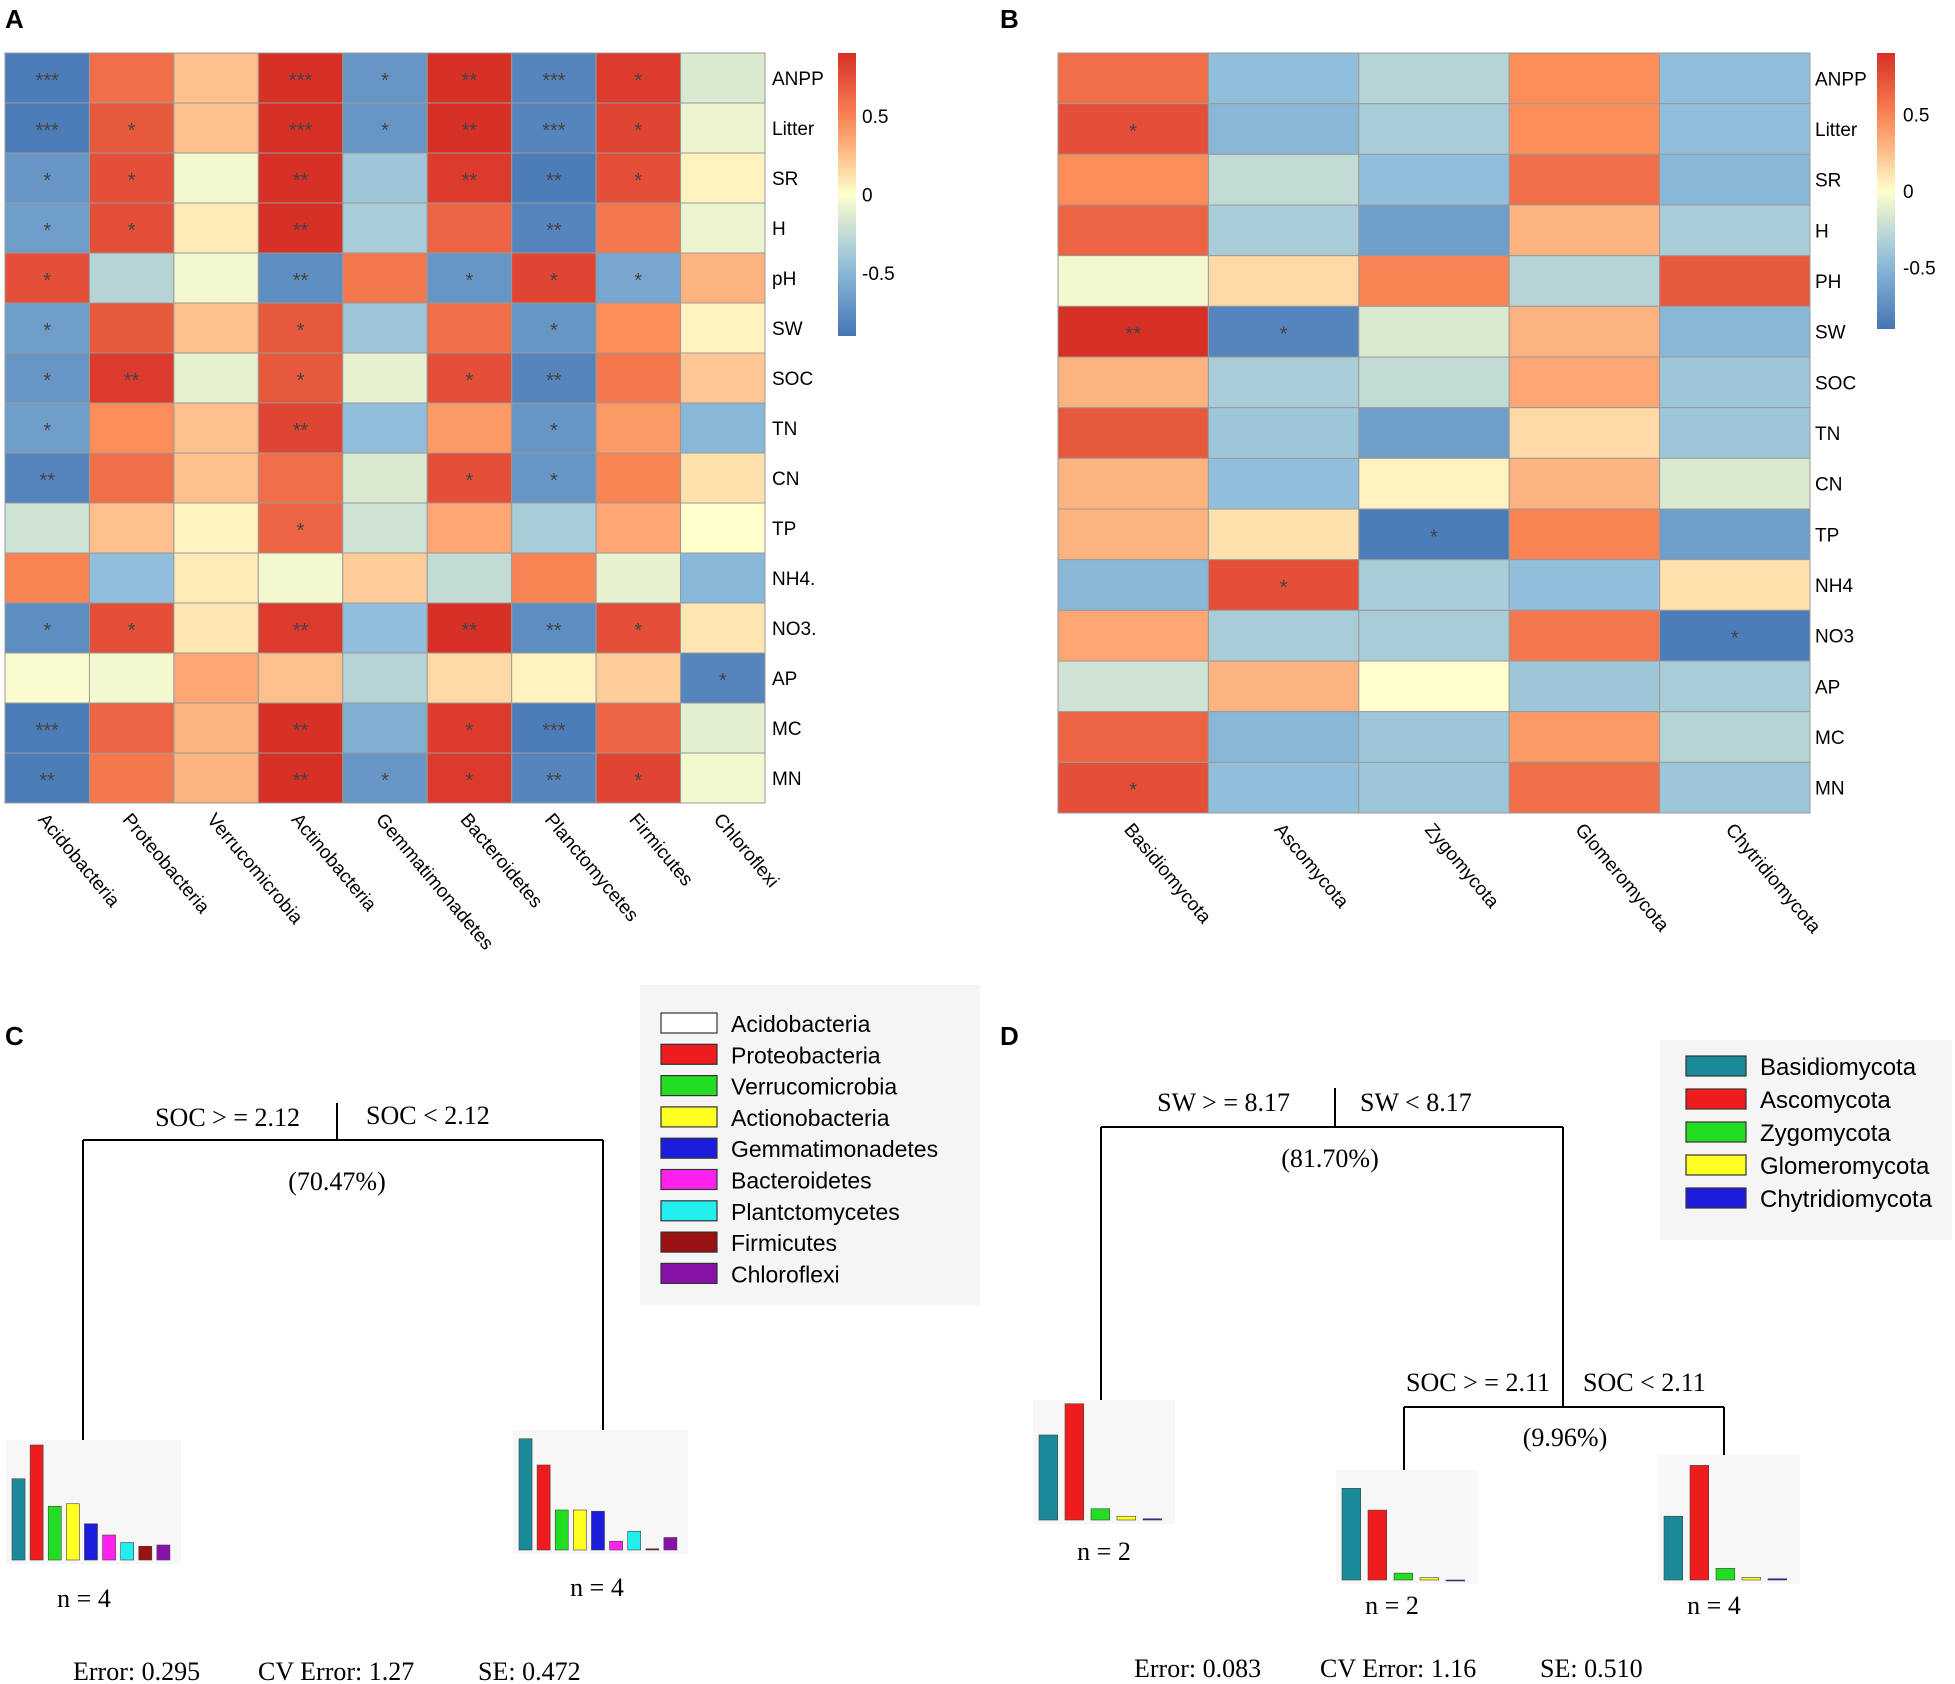  I want to click on legend-label: Chytridiomycota, so click(1846, 1199).